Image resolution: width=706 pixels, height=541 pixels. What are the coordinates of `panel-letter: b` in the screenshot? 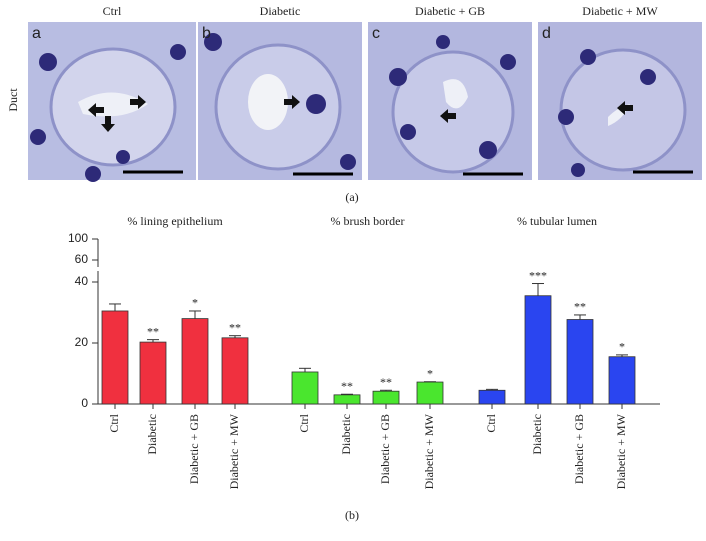 It's located at (206, 33).